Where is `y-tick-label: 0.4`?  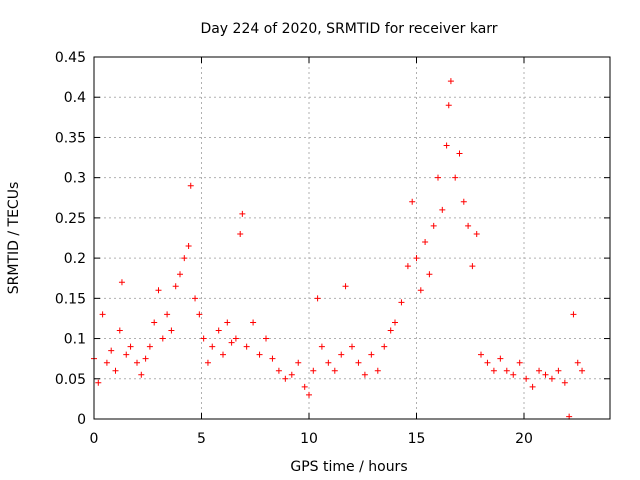 y-tick-label: 0.4 is located at coordinates (75, 98).